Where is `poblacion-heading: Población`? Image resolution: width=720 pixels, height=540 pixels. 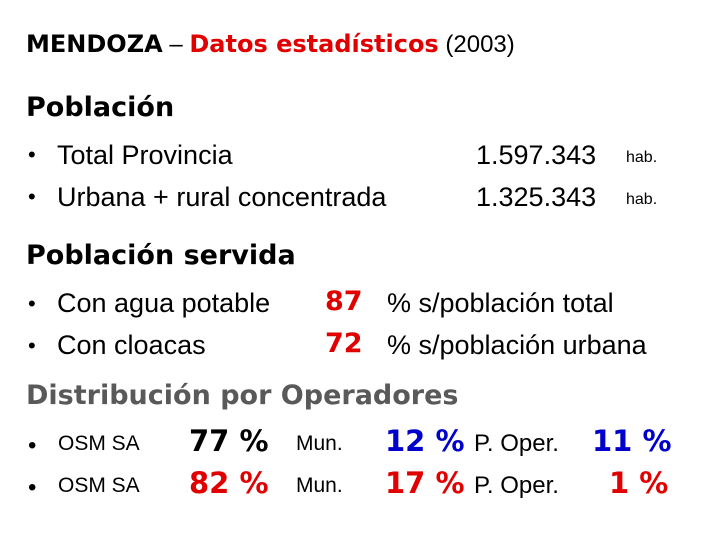 poblacion-heading: Población is located at coordinates (100, 107).